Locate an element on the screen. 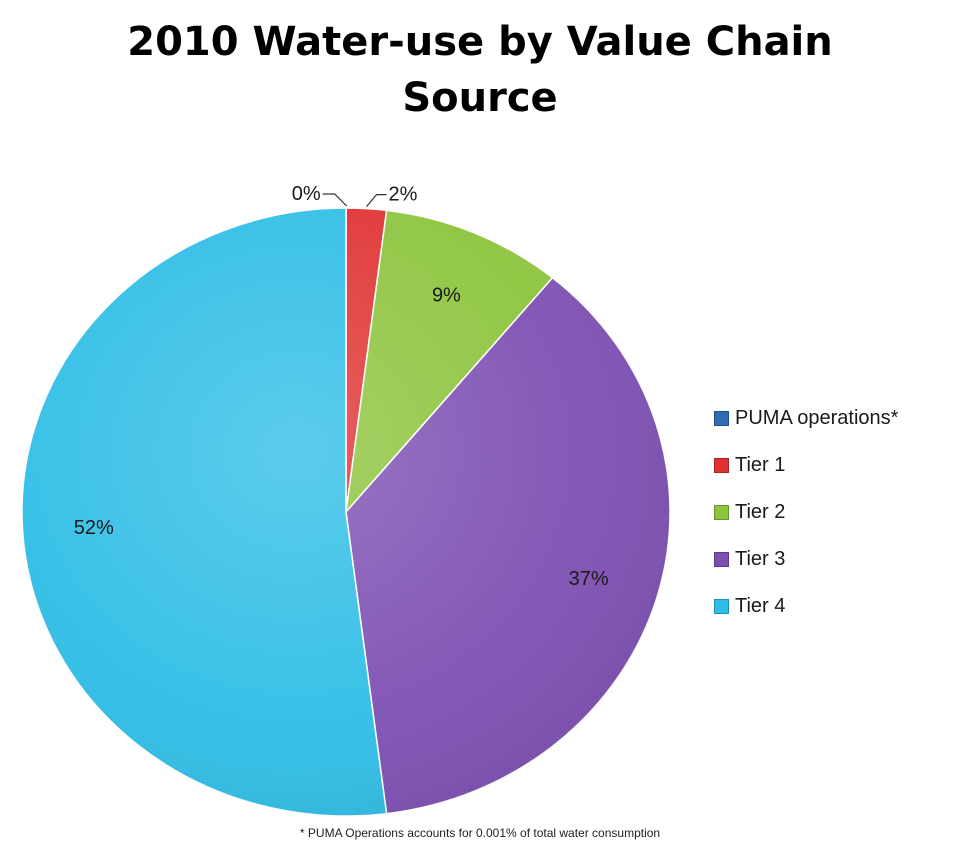  leader-line-puma-operations is located at coordinates (335, 200).